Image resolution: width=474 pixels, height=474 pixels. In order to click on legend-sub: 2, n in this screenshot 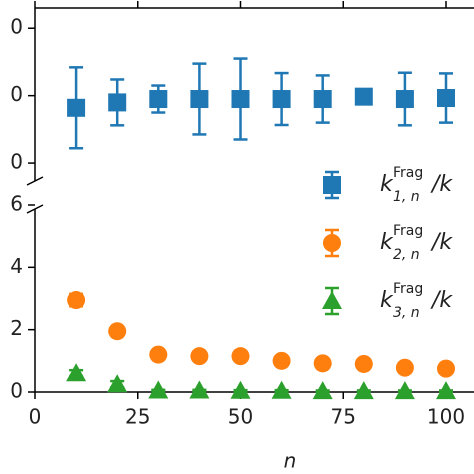, I will do `click(406, 255)`.